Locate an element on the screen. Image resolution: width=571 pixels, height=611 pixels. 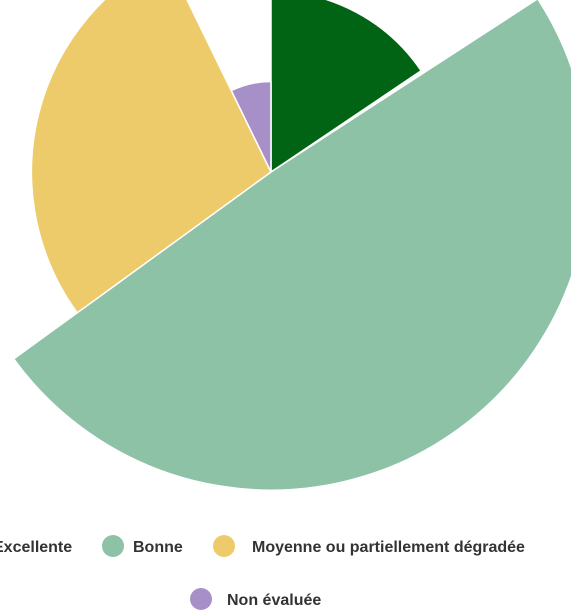
legend-item-bonne: Bonne is located at coordinates (142, 546).